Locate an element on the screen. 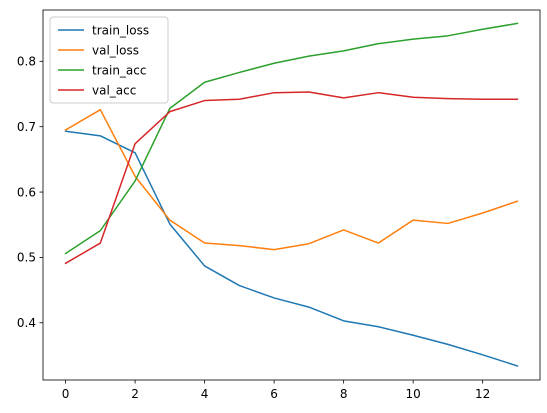 This screenshot has height=413, width=547. y-axis: 0.4 0.5 0.6 0.7 0.8 is located at coordinates (30, 192).